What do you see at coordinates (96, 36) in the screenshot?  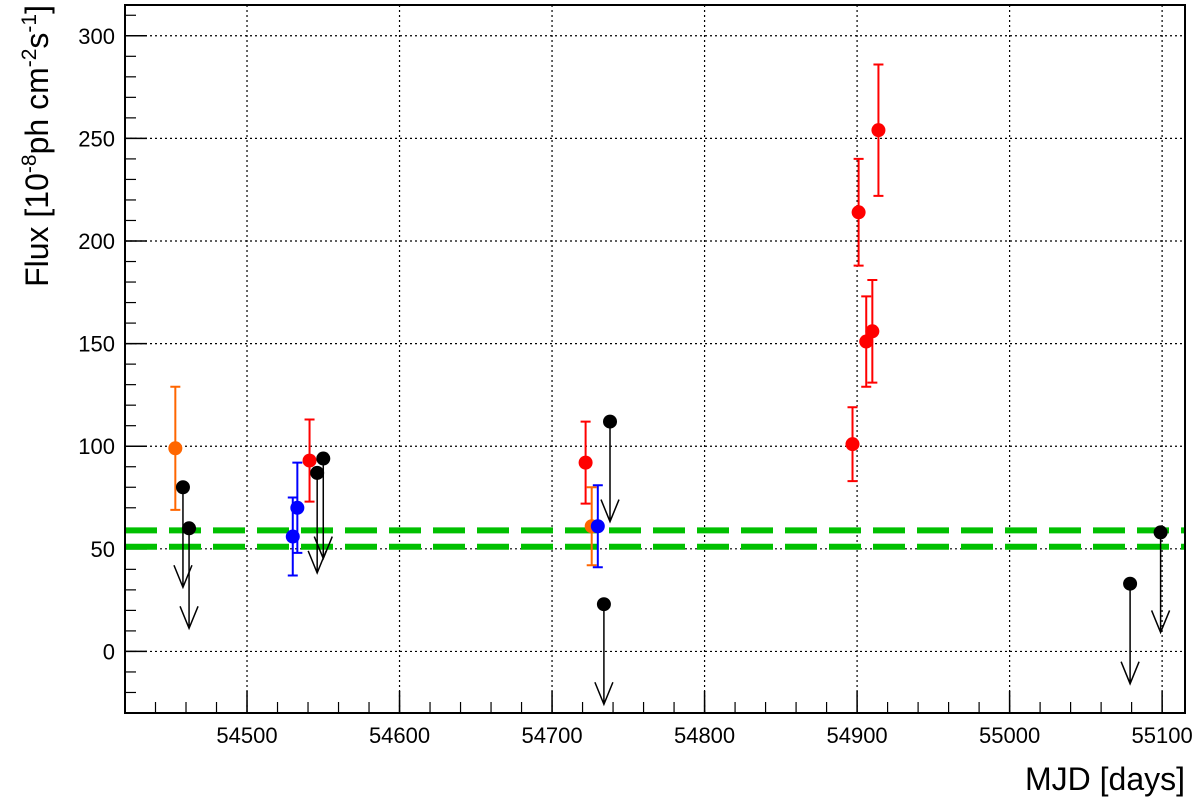 I see `y-tick-label: 300` at bounding box center [96, 36].